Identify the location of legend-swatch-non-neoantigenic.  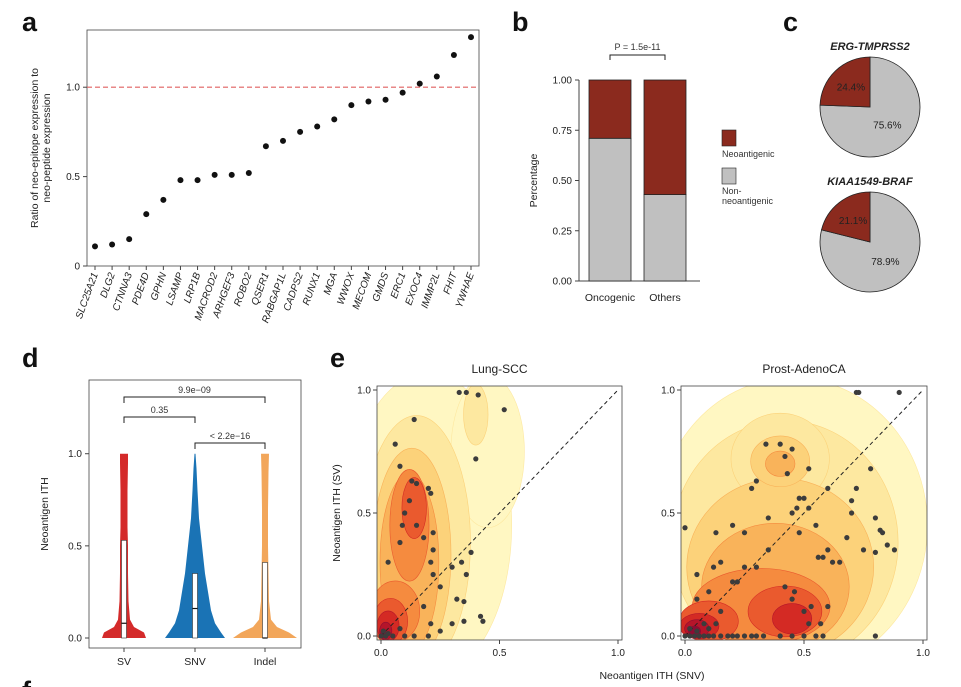
(729, 176).